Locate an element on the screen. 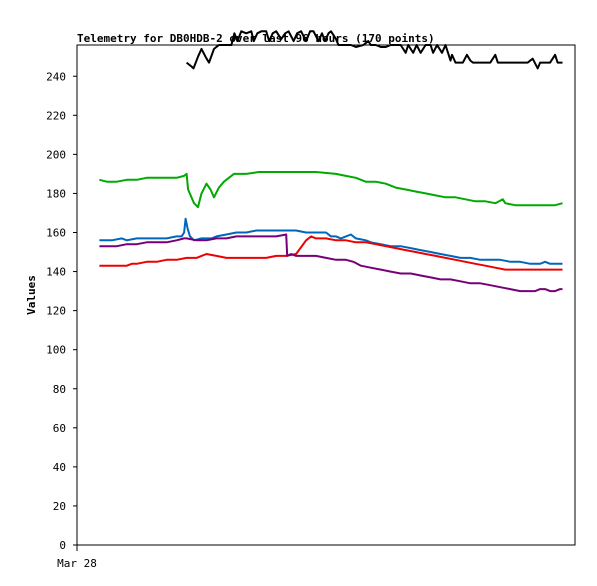 The image size is (597, 586). y-tick-label: 20 is located at coordinates (59, 506).